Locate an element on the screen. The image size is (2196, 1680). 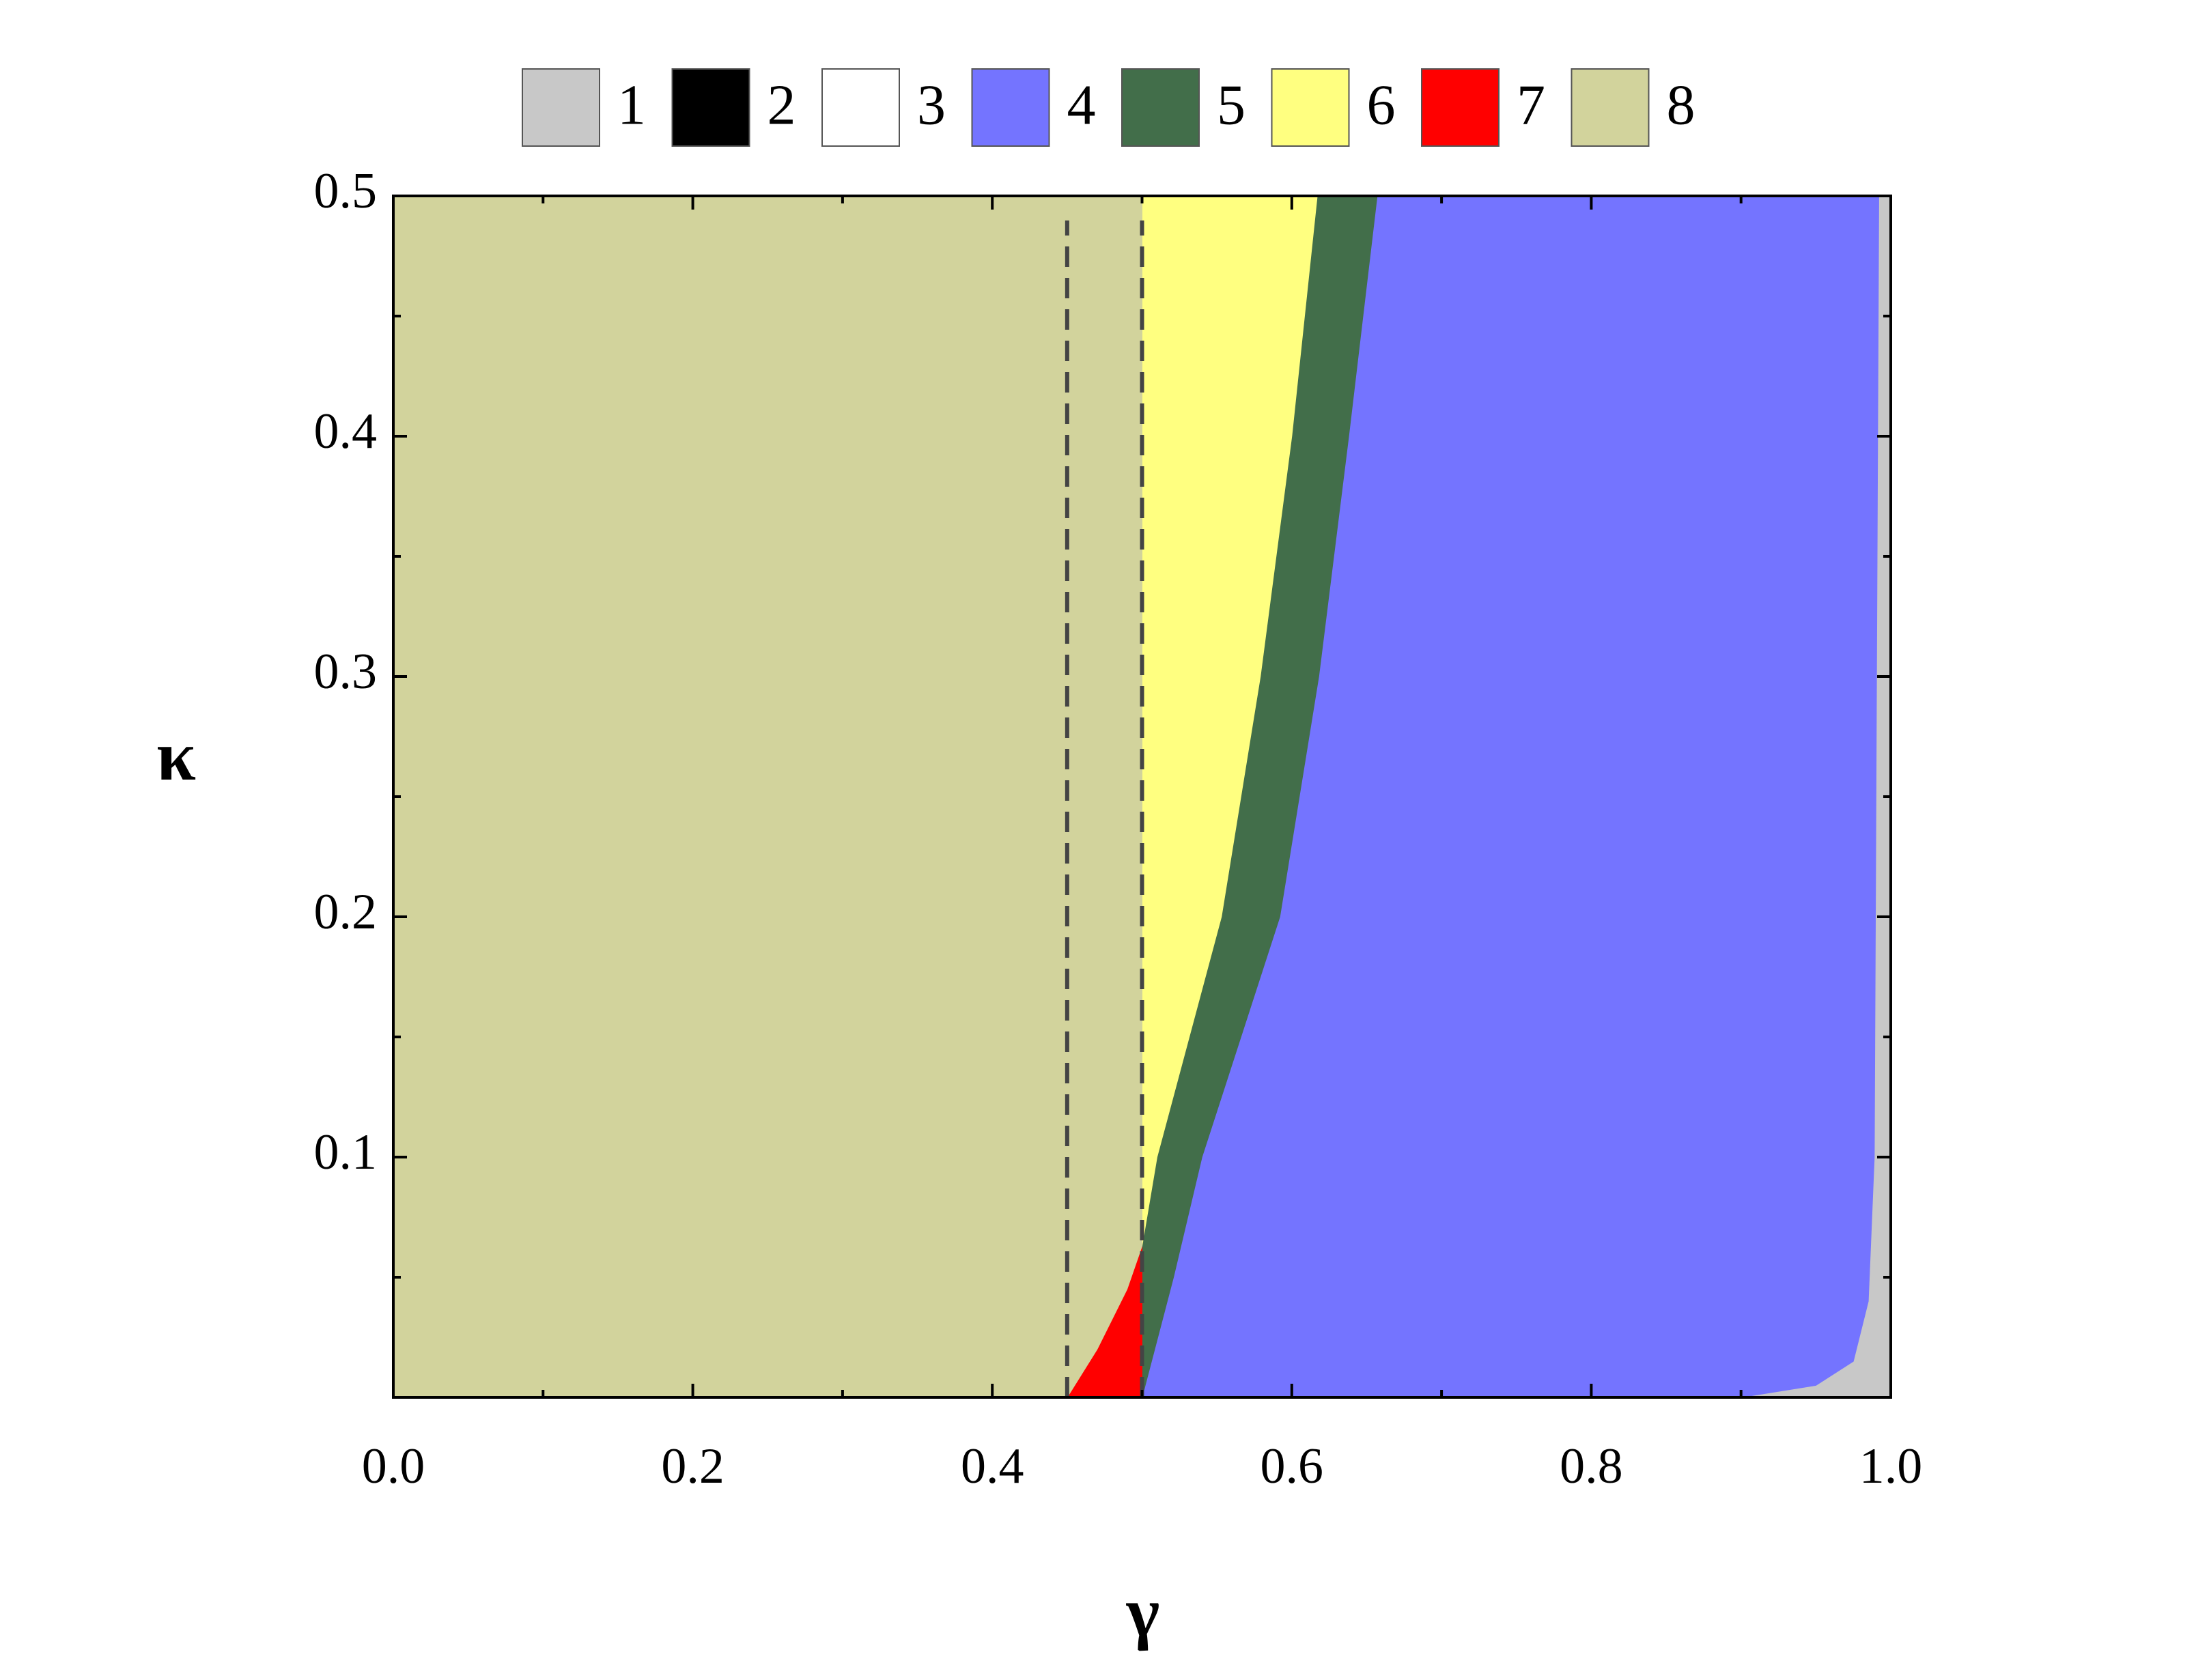
y-tick-label: 0.2 is located at coordinates (346, 912).